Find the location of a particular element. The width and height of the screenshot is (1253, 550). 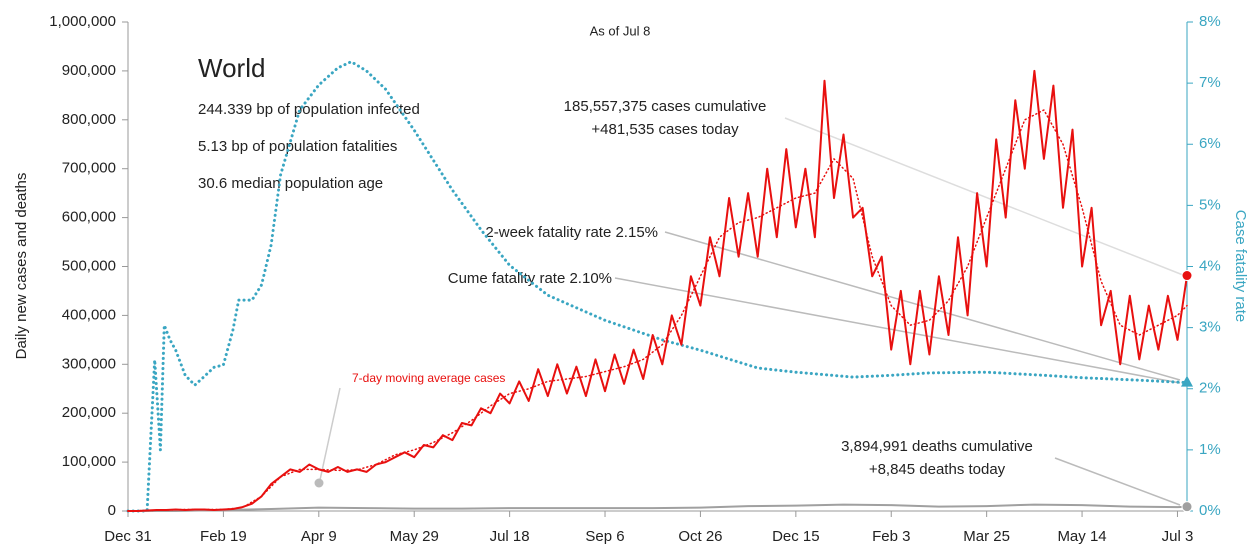

y2-tick-label: 7% is located at coordinates (1210, 82).